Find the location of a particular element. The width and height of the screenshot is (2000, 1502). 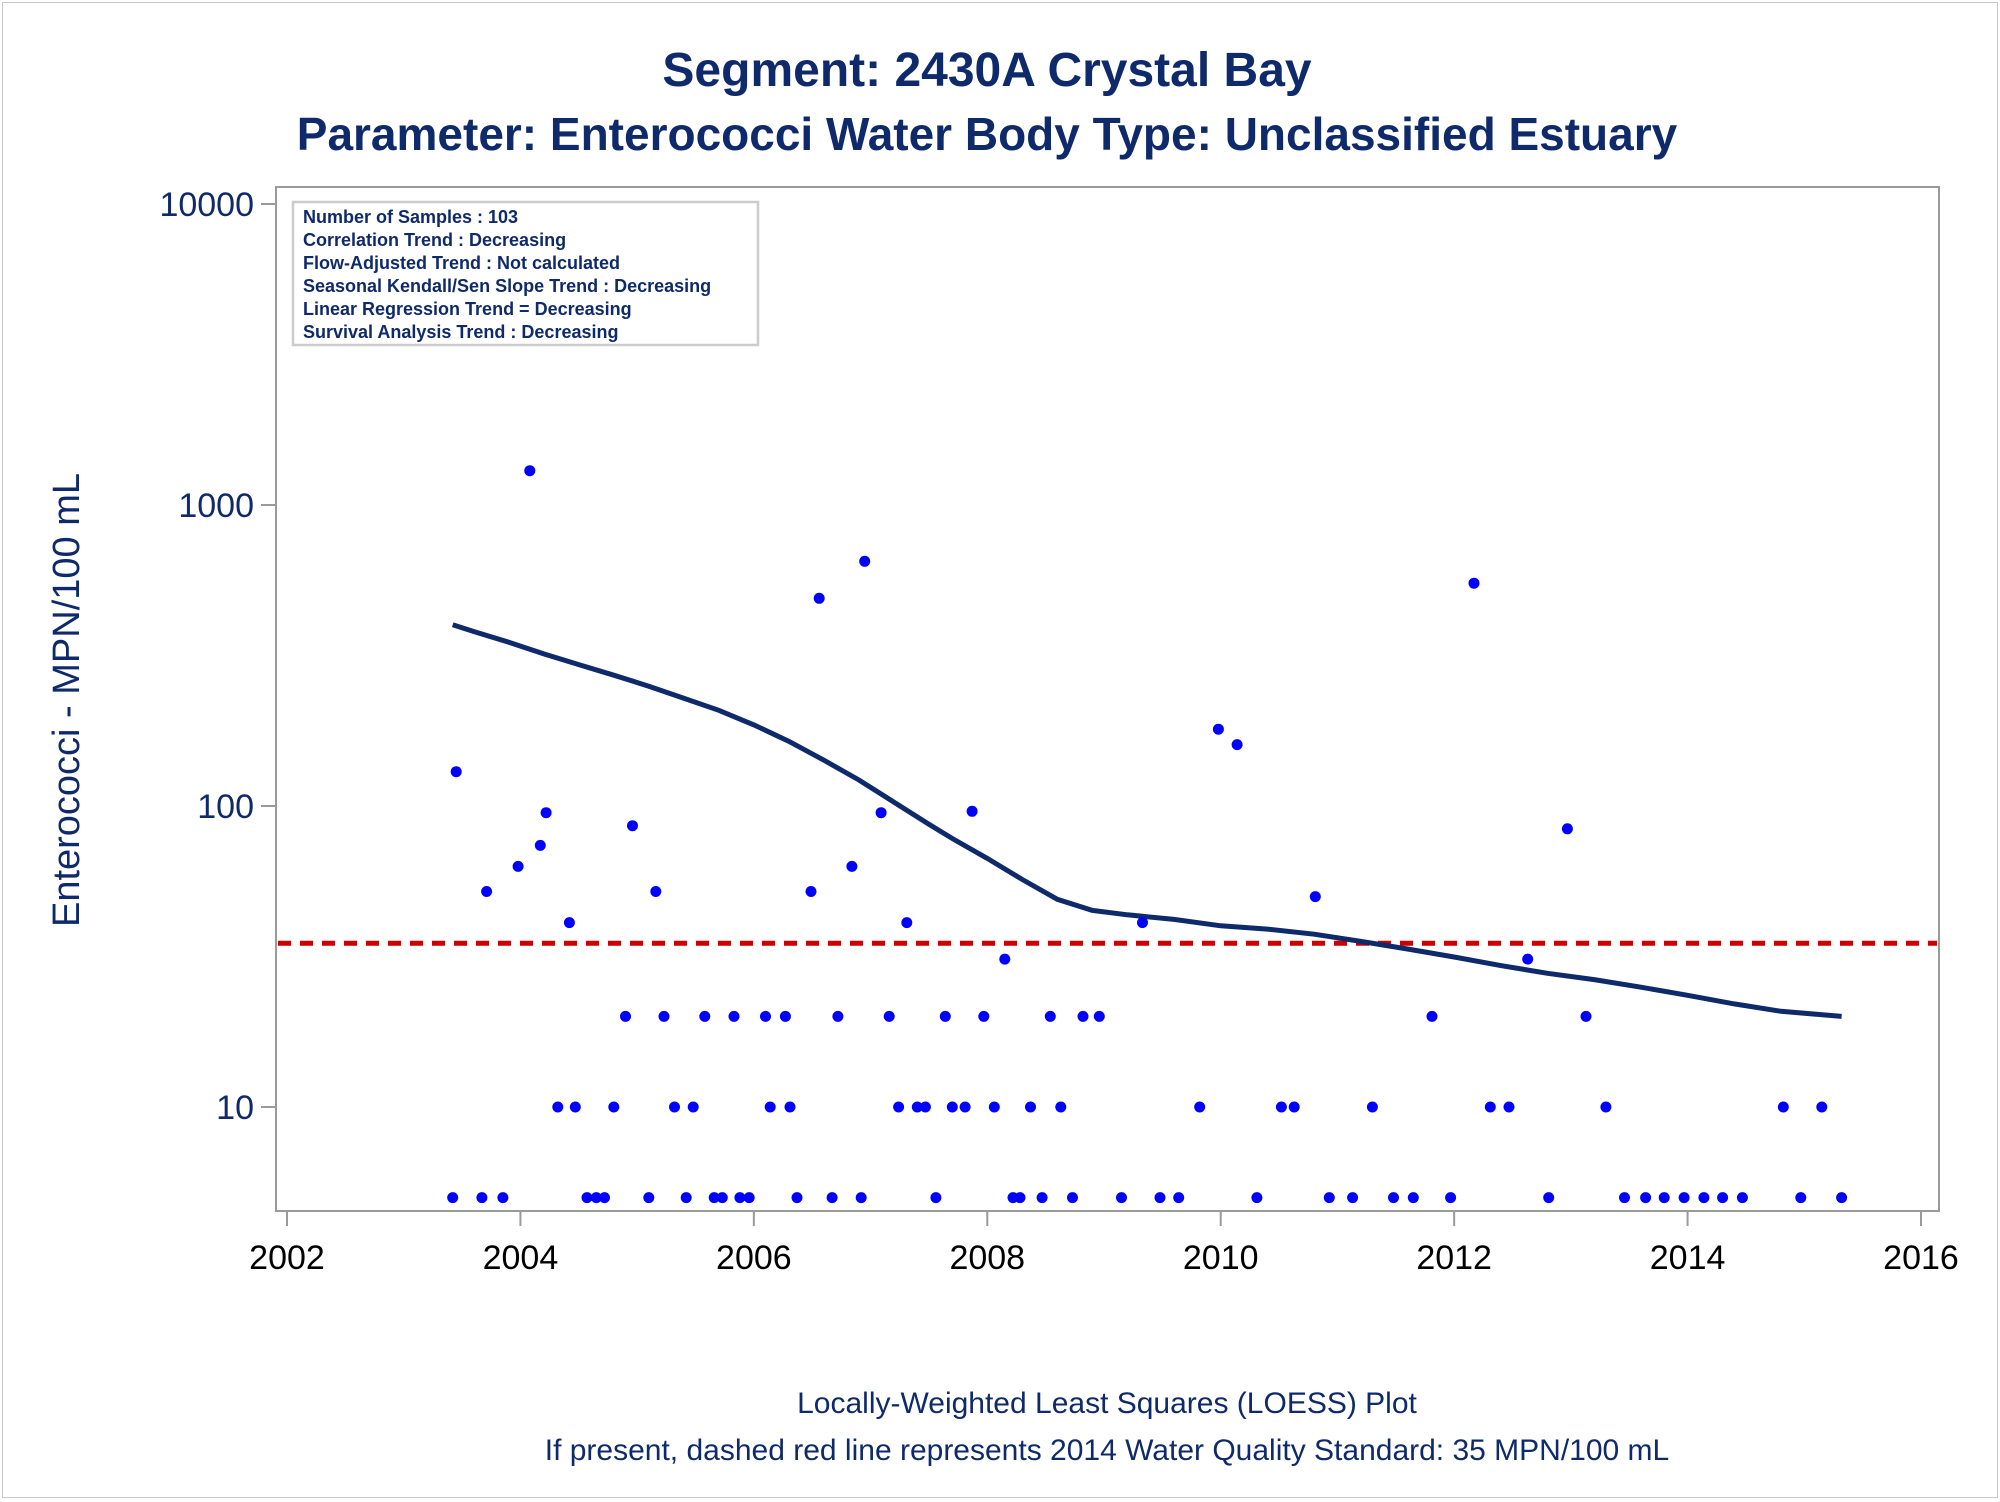

y-tick-label-10: 10 is located at coordinates (235, 1108).